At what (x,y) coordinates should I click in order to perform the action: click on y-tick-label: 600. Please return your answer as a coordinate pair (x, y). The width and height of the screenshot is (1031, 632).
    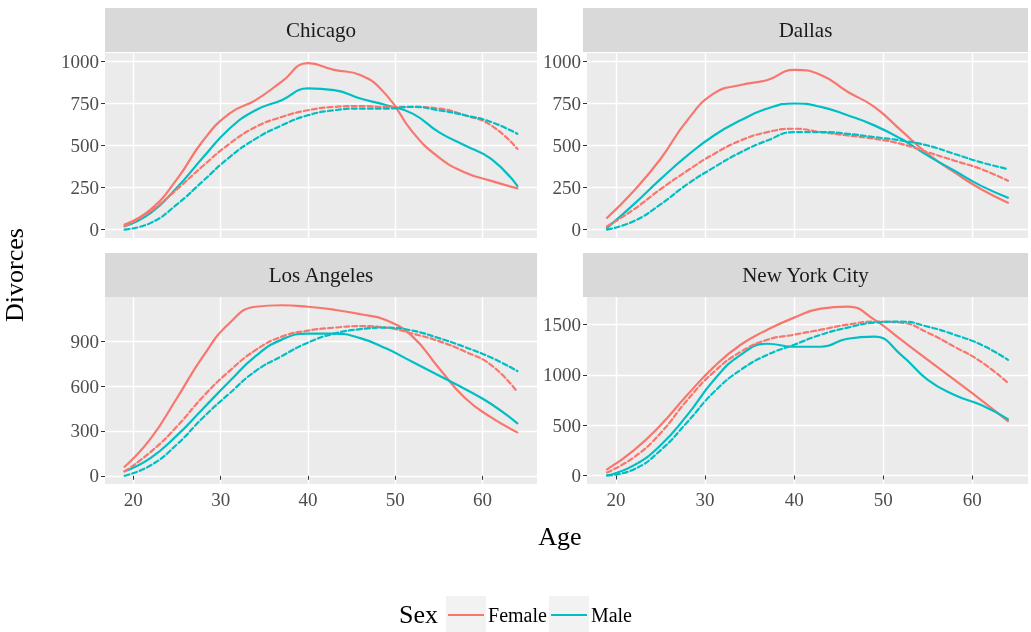
    Looking at the image, I should click on (84, 386).